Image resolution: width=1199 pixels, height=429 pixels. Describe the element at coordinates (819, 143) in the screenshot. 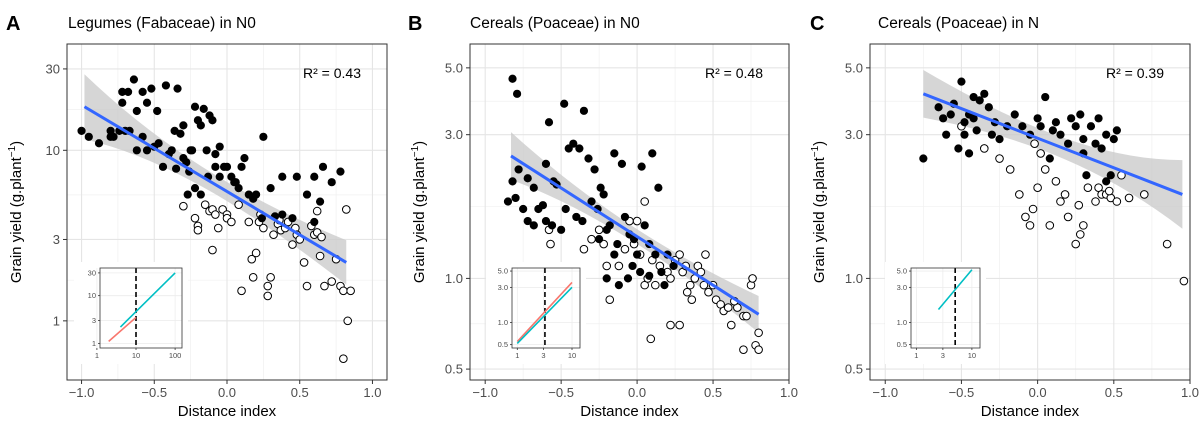

I see `y-axis-label-close: )` at that location.